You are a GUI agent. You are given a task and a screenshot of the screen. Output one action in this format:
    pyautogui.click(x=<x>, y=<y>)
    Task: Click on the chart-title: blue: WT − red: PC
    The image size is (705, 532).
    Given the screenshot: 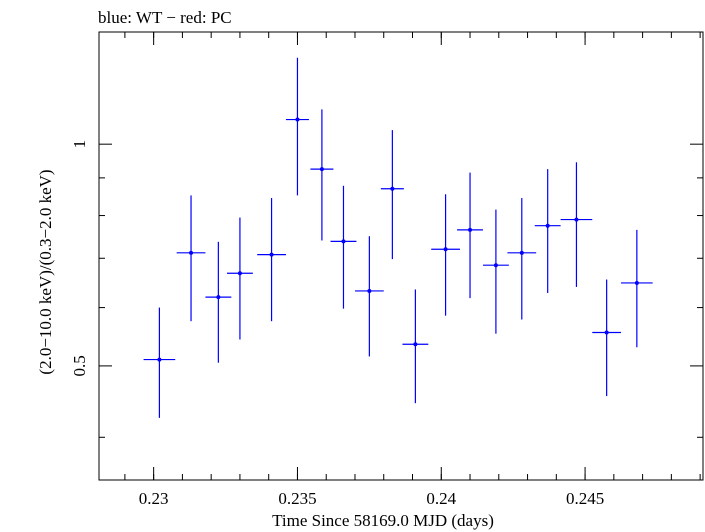 What is the action you would take?
    pyautogui.click(x=165, y=17)
    